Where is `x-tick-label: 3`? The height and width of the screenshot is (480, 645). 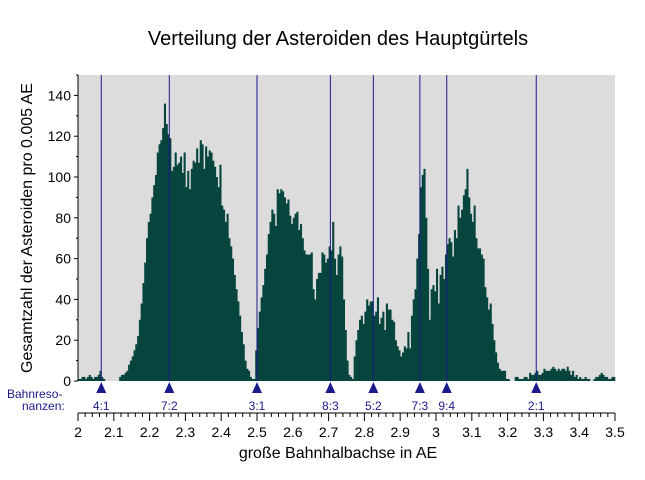
x-tick-label: 3 is located at coordinates (436, 432).